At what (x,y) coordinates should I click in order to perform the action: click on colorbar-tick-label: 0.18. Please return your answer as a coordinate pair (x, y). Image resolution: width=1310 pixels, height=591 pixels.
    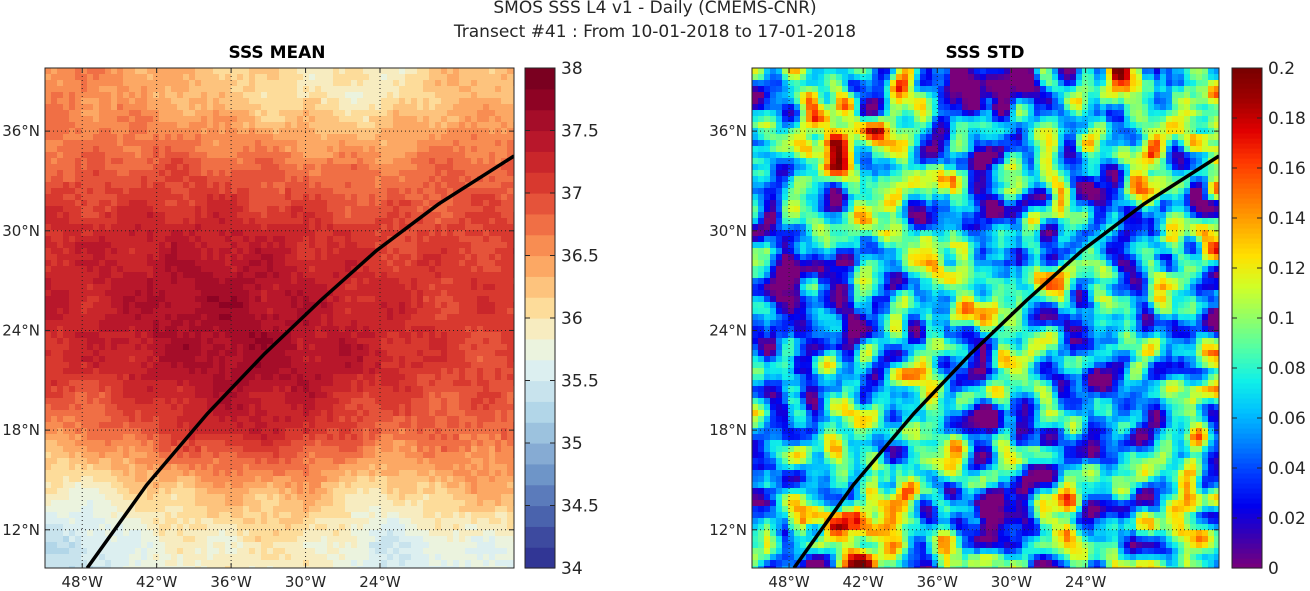
    Looking at the image, I should click on (1287, 119).